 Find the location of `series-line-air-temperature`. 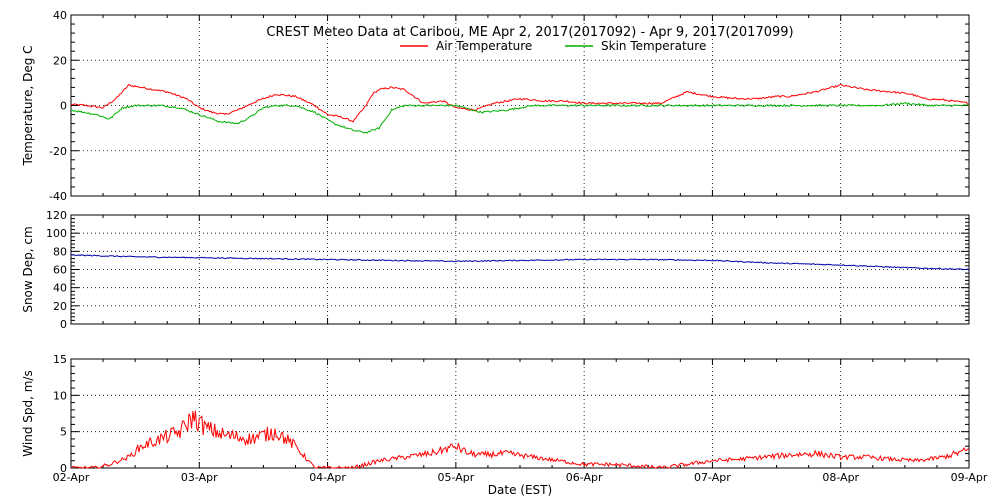

series-line-air-temperature is located at coordinates (520, 103).